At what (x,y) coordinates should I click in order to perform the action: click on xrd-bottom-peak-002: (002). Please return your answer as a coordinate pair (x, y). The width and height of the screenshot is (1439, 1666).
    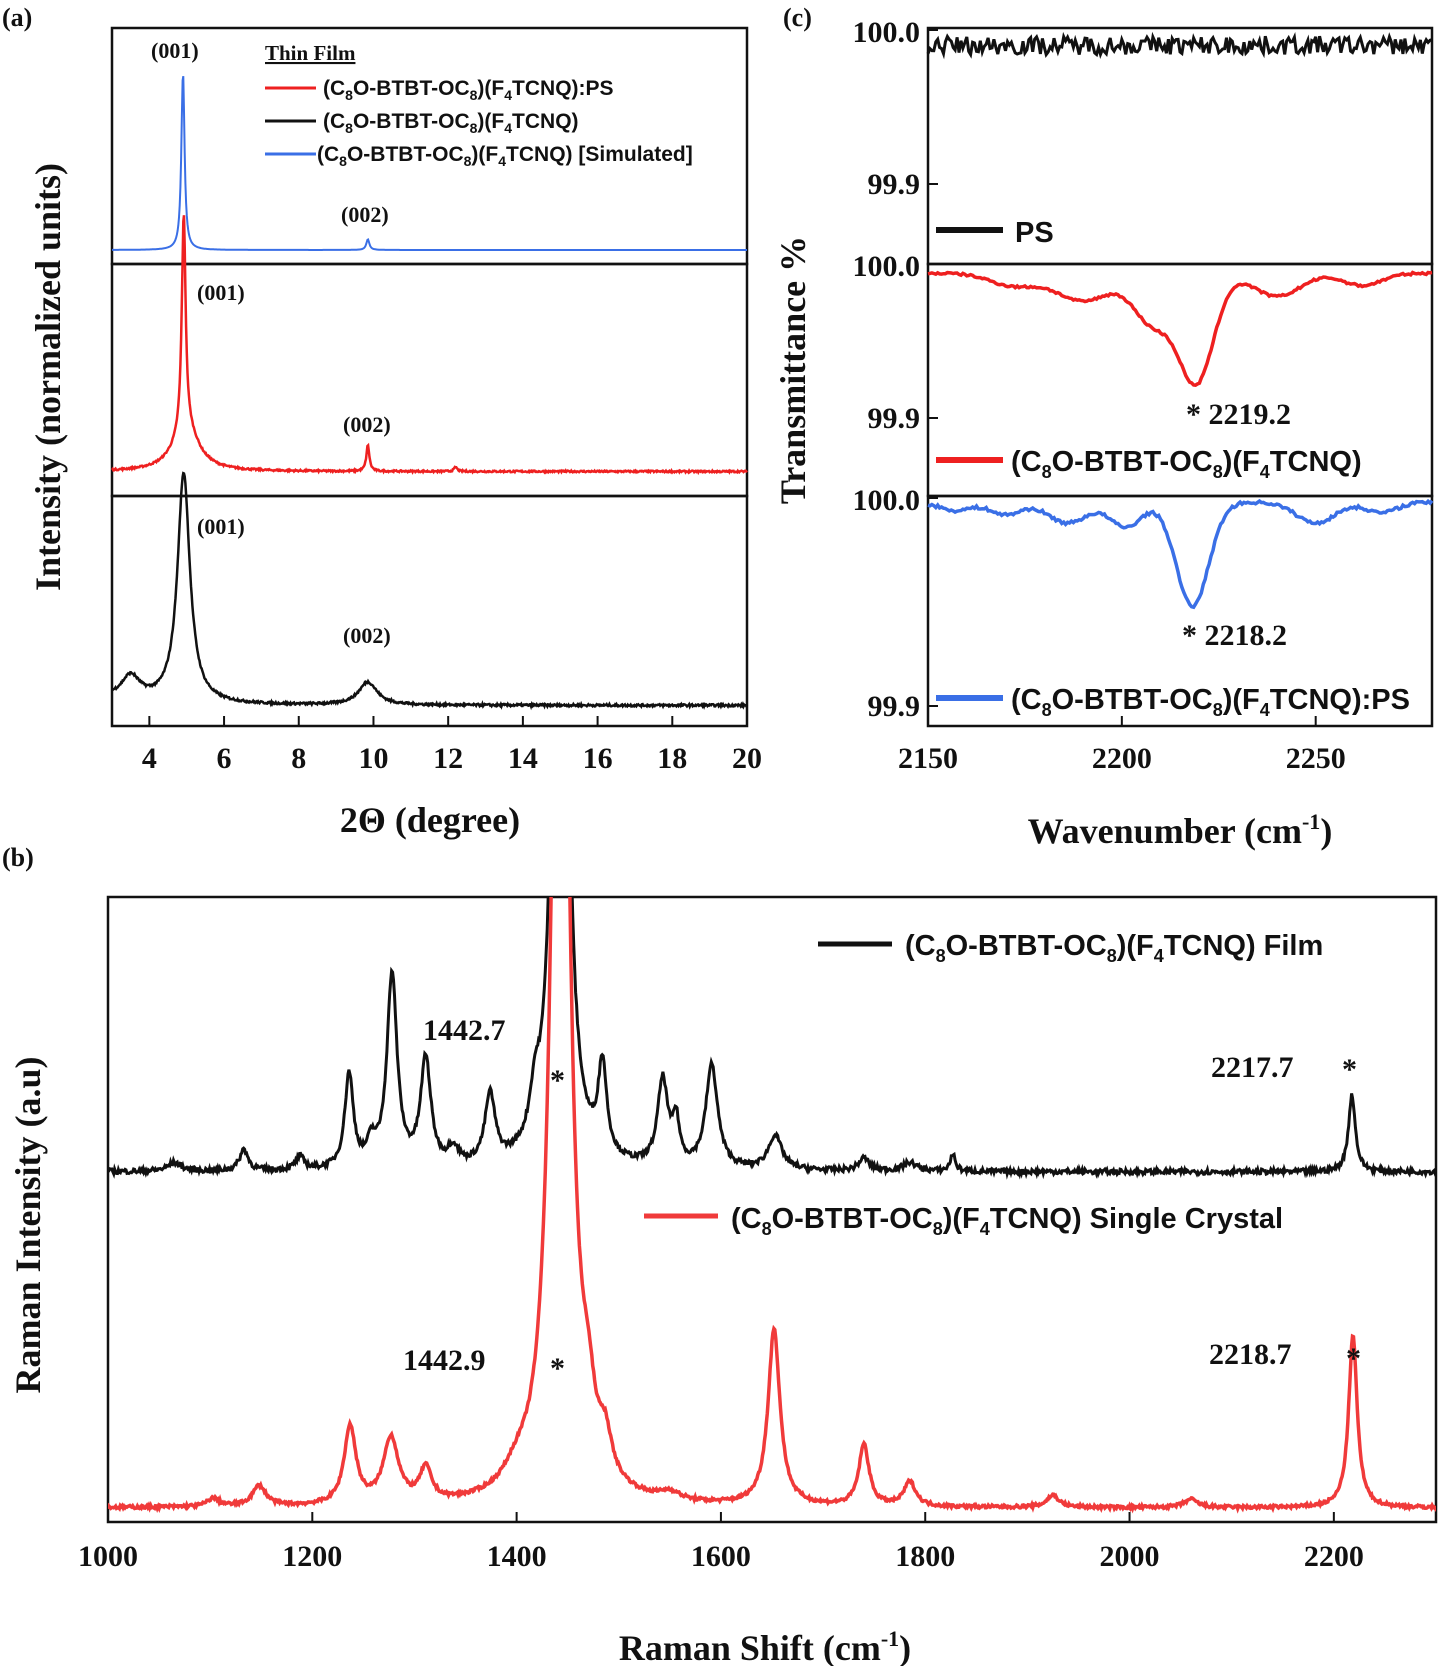
    Looking at the image, I should click on (367, 635).